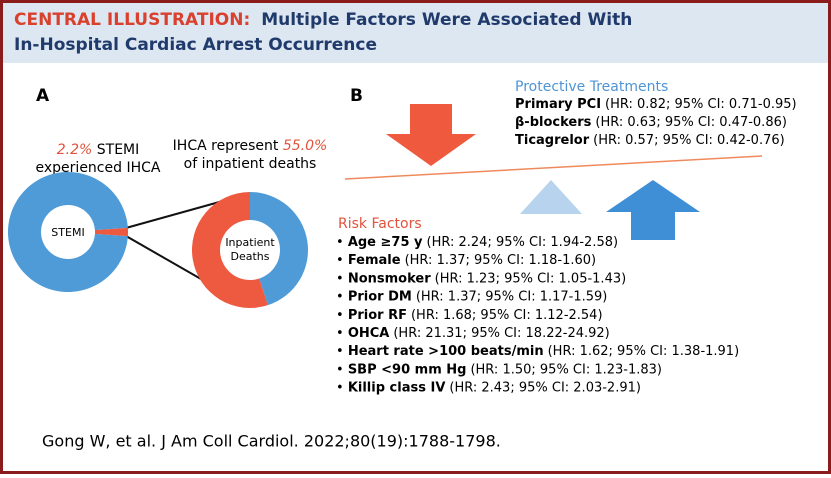  What do you see at coordinates (118, 150) in the screenshot?
I see `stemi-text: STEMI` at bounding box center [118, 150].